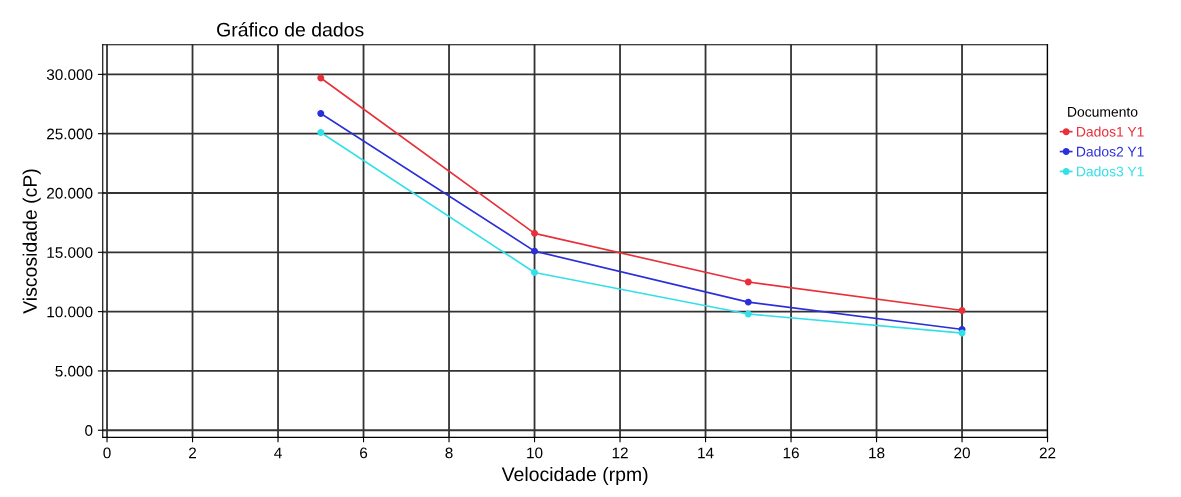 The width and height of the screenshot is (1181, 497). I want to click on x-tick-label: 8, so click(449, 453).